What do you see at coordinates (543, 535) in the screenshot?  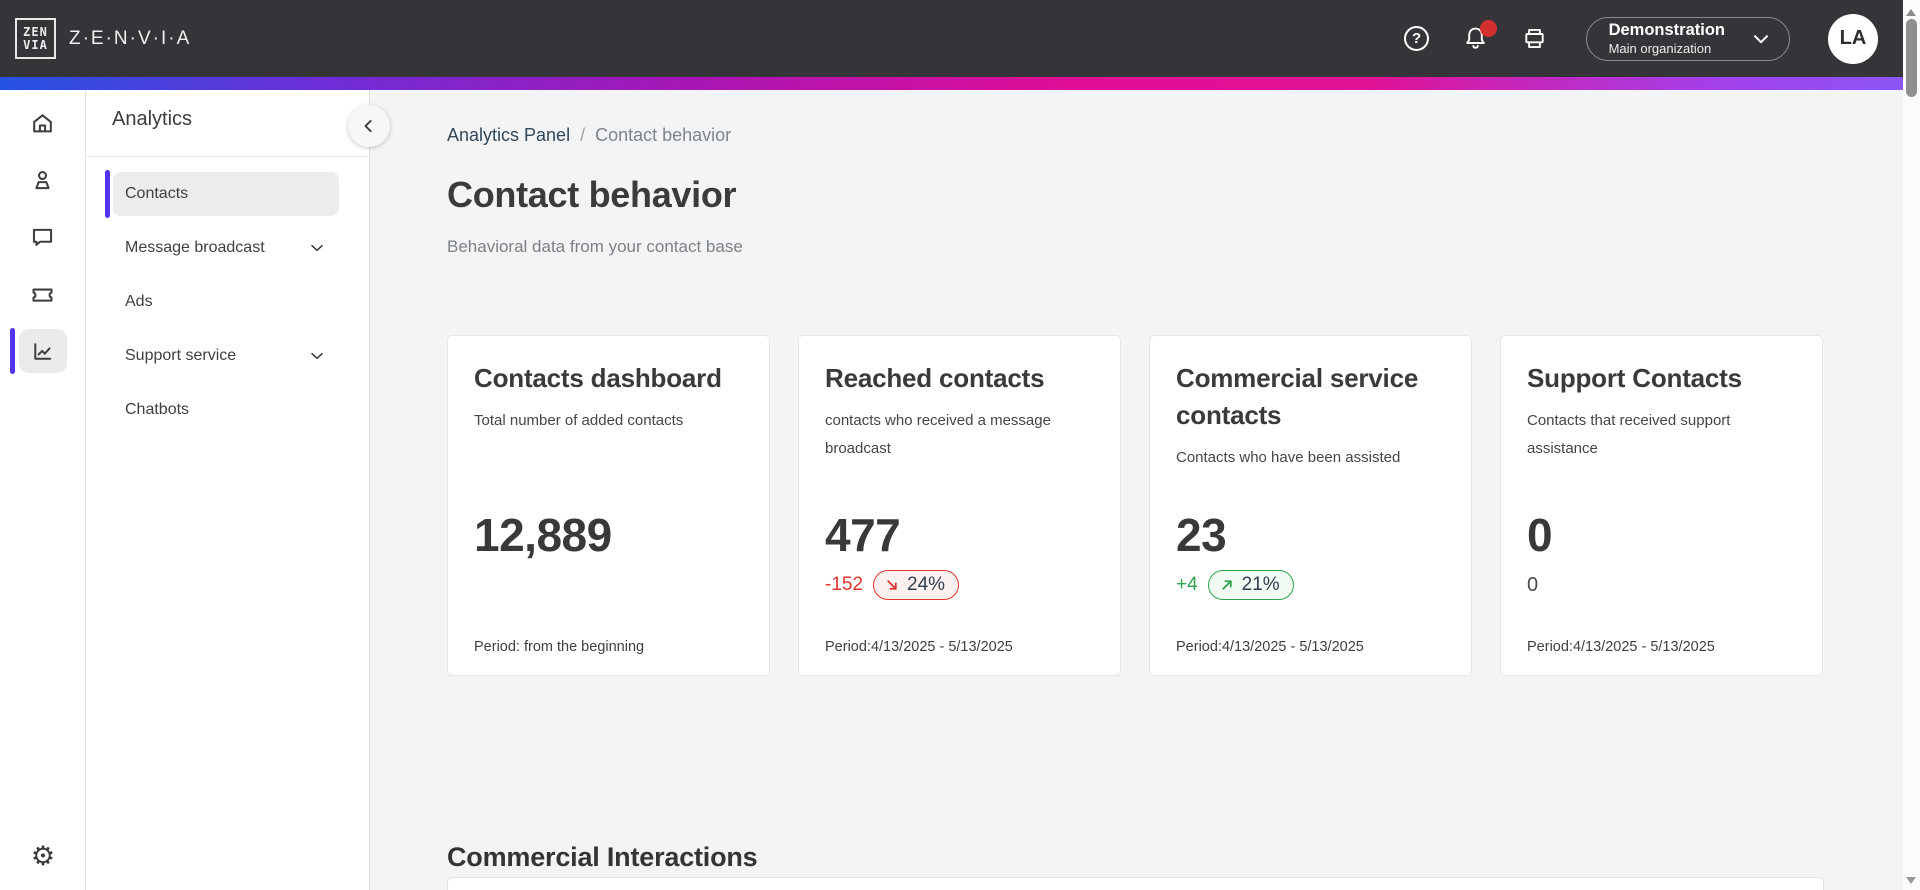 I see `card-value: 12,889` at bounding box center [543, 535].